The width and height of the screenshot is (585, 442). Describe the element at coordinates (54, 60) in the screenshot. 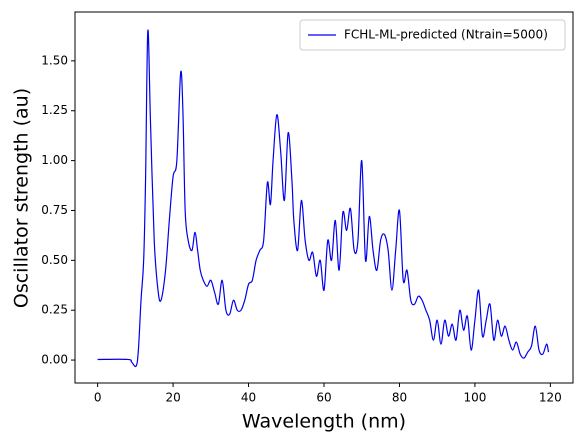

I see `y-tick-label: 1.50` at that location.